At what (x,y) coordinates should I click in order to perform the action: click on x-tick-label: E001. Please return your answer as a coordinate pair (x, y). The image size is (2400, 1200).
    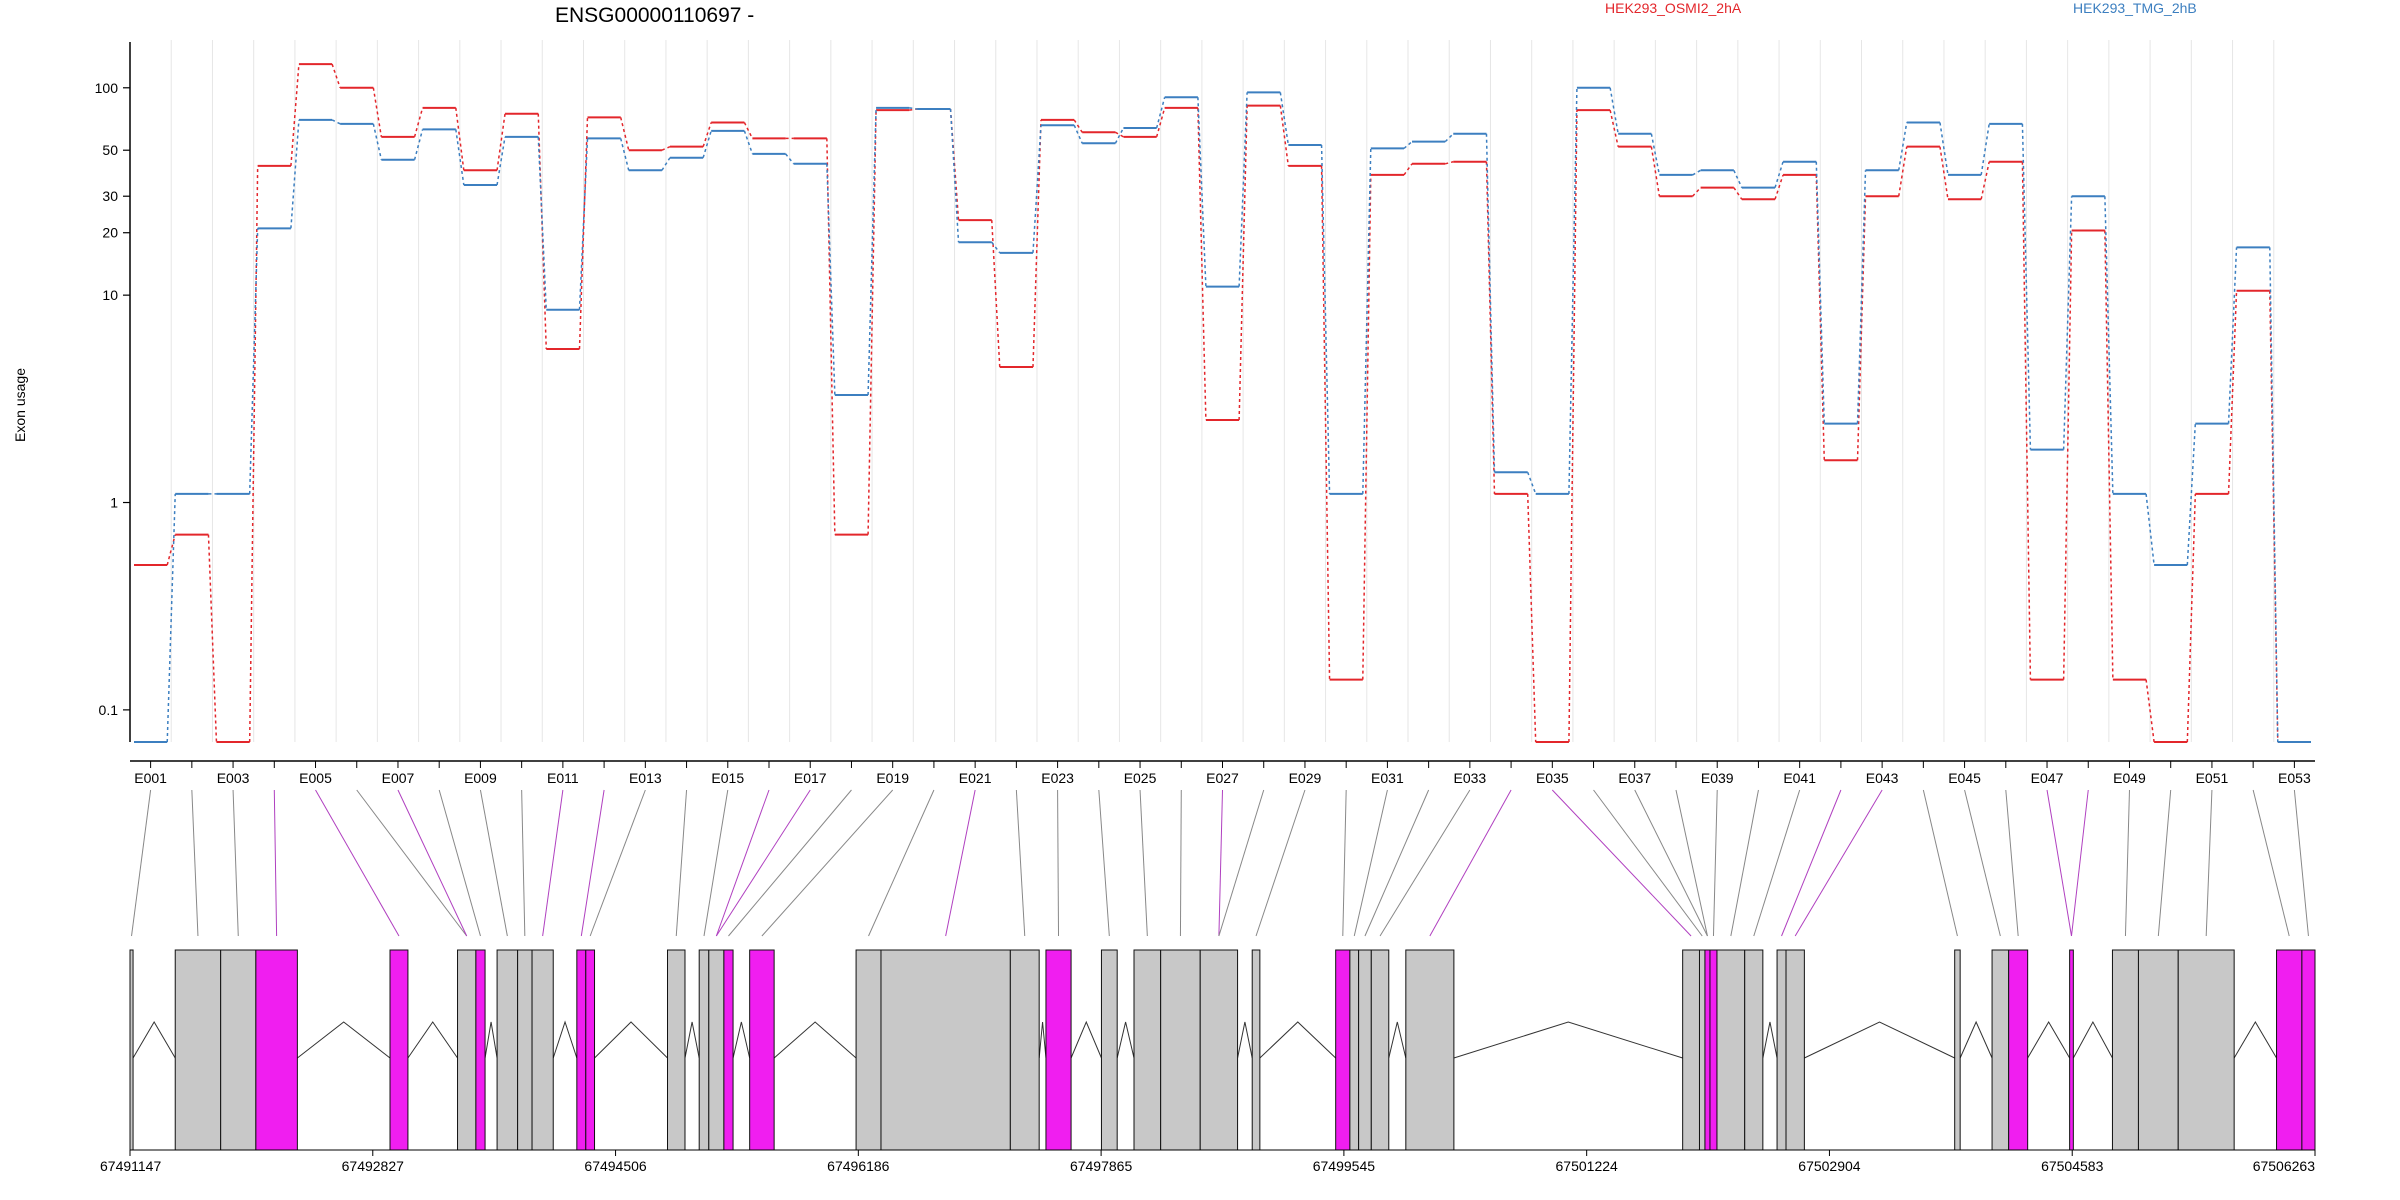
    Looking at the image, I should click on (150, 778).